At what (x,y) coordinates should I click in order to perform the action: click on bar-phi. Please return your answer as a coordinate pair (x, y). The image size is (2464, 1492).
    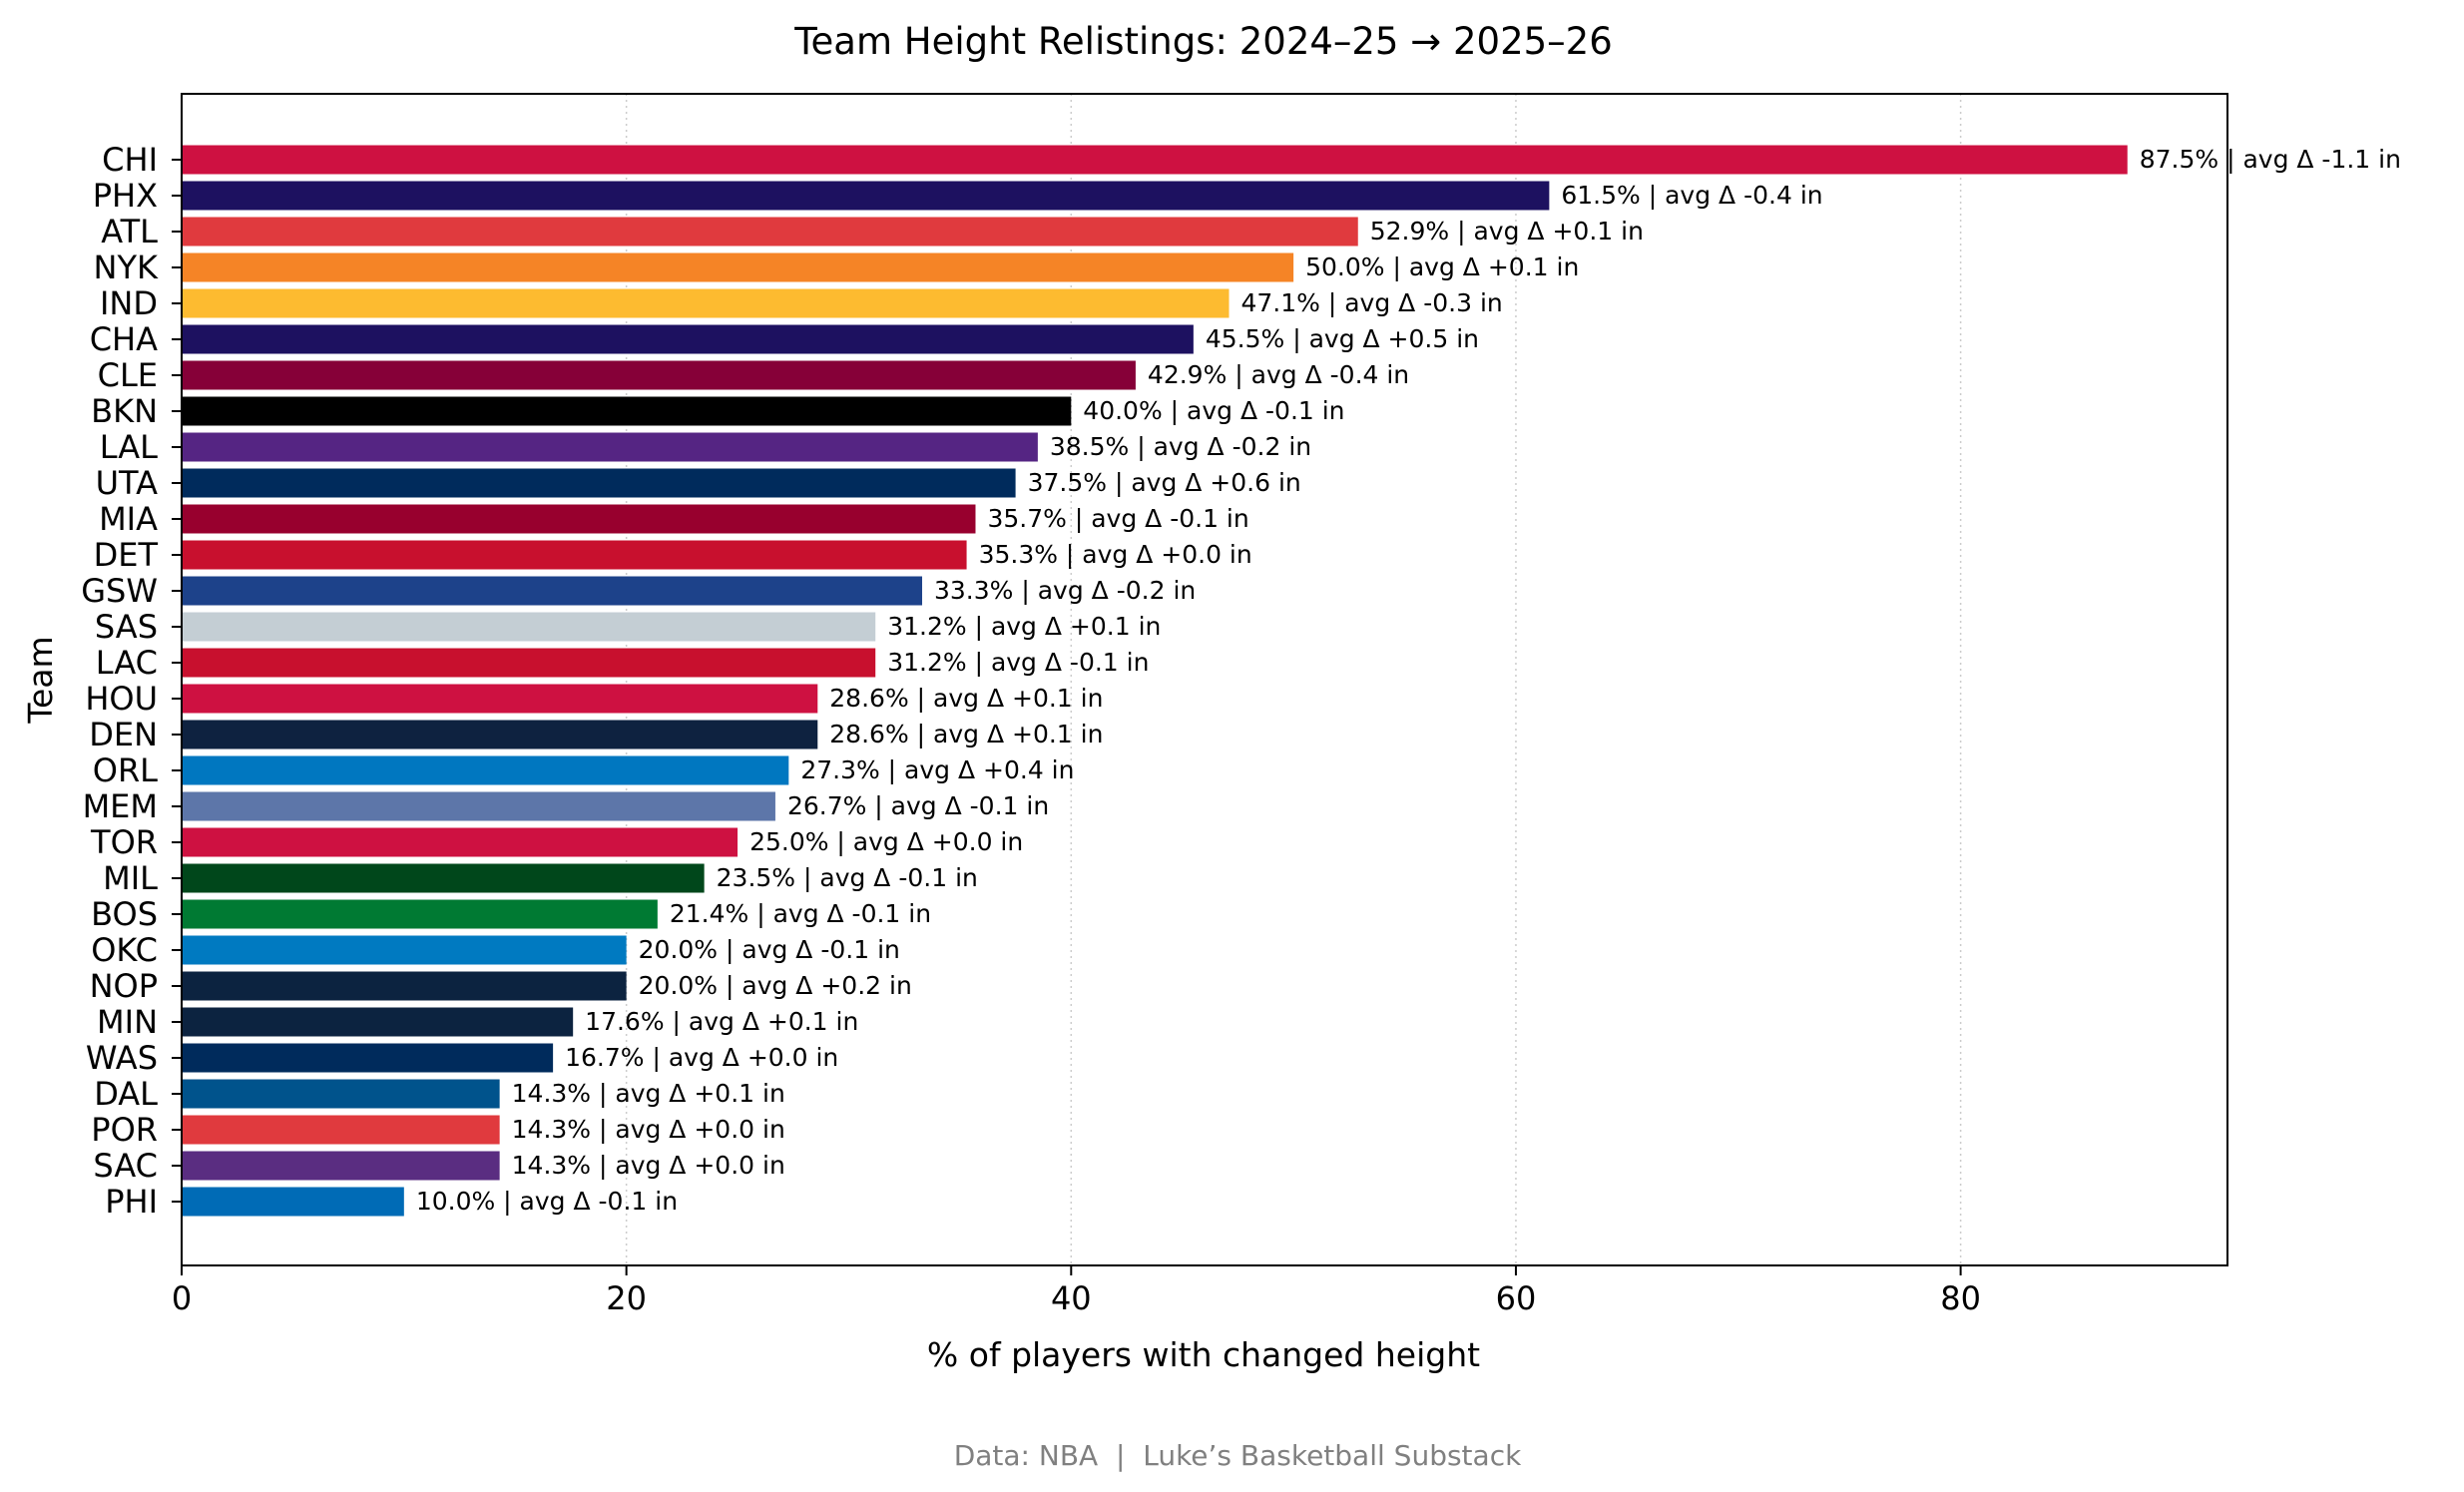
    Looking at the image, I should click on (293, 1202).